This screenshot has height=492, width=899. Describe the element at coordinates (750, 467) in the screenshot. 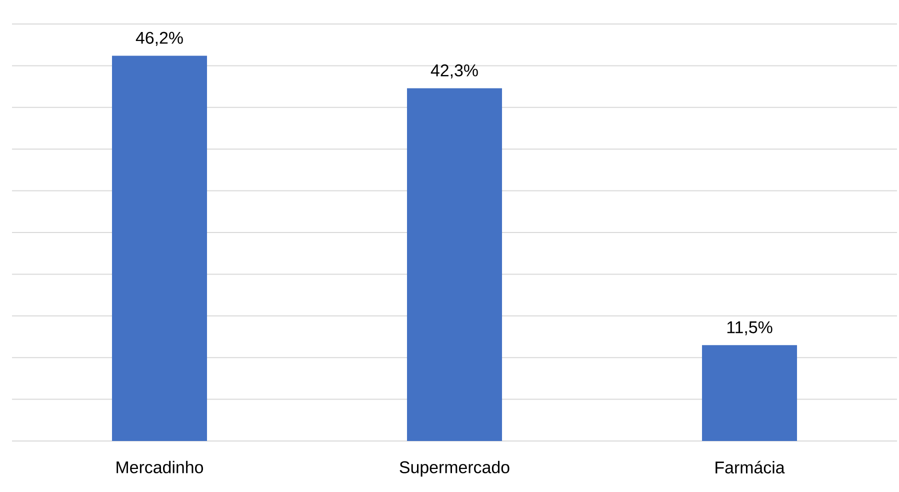

I see `x-tick-label: Farmácia` at that location.